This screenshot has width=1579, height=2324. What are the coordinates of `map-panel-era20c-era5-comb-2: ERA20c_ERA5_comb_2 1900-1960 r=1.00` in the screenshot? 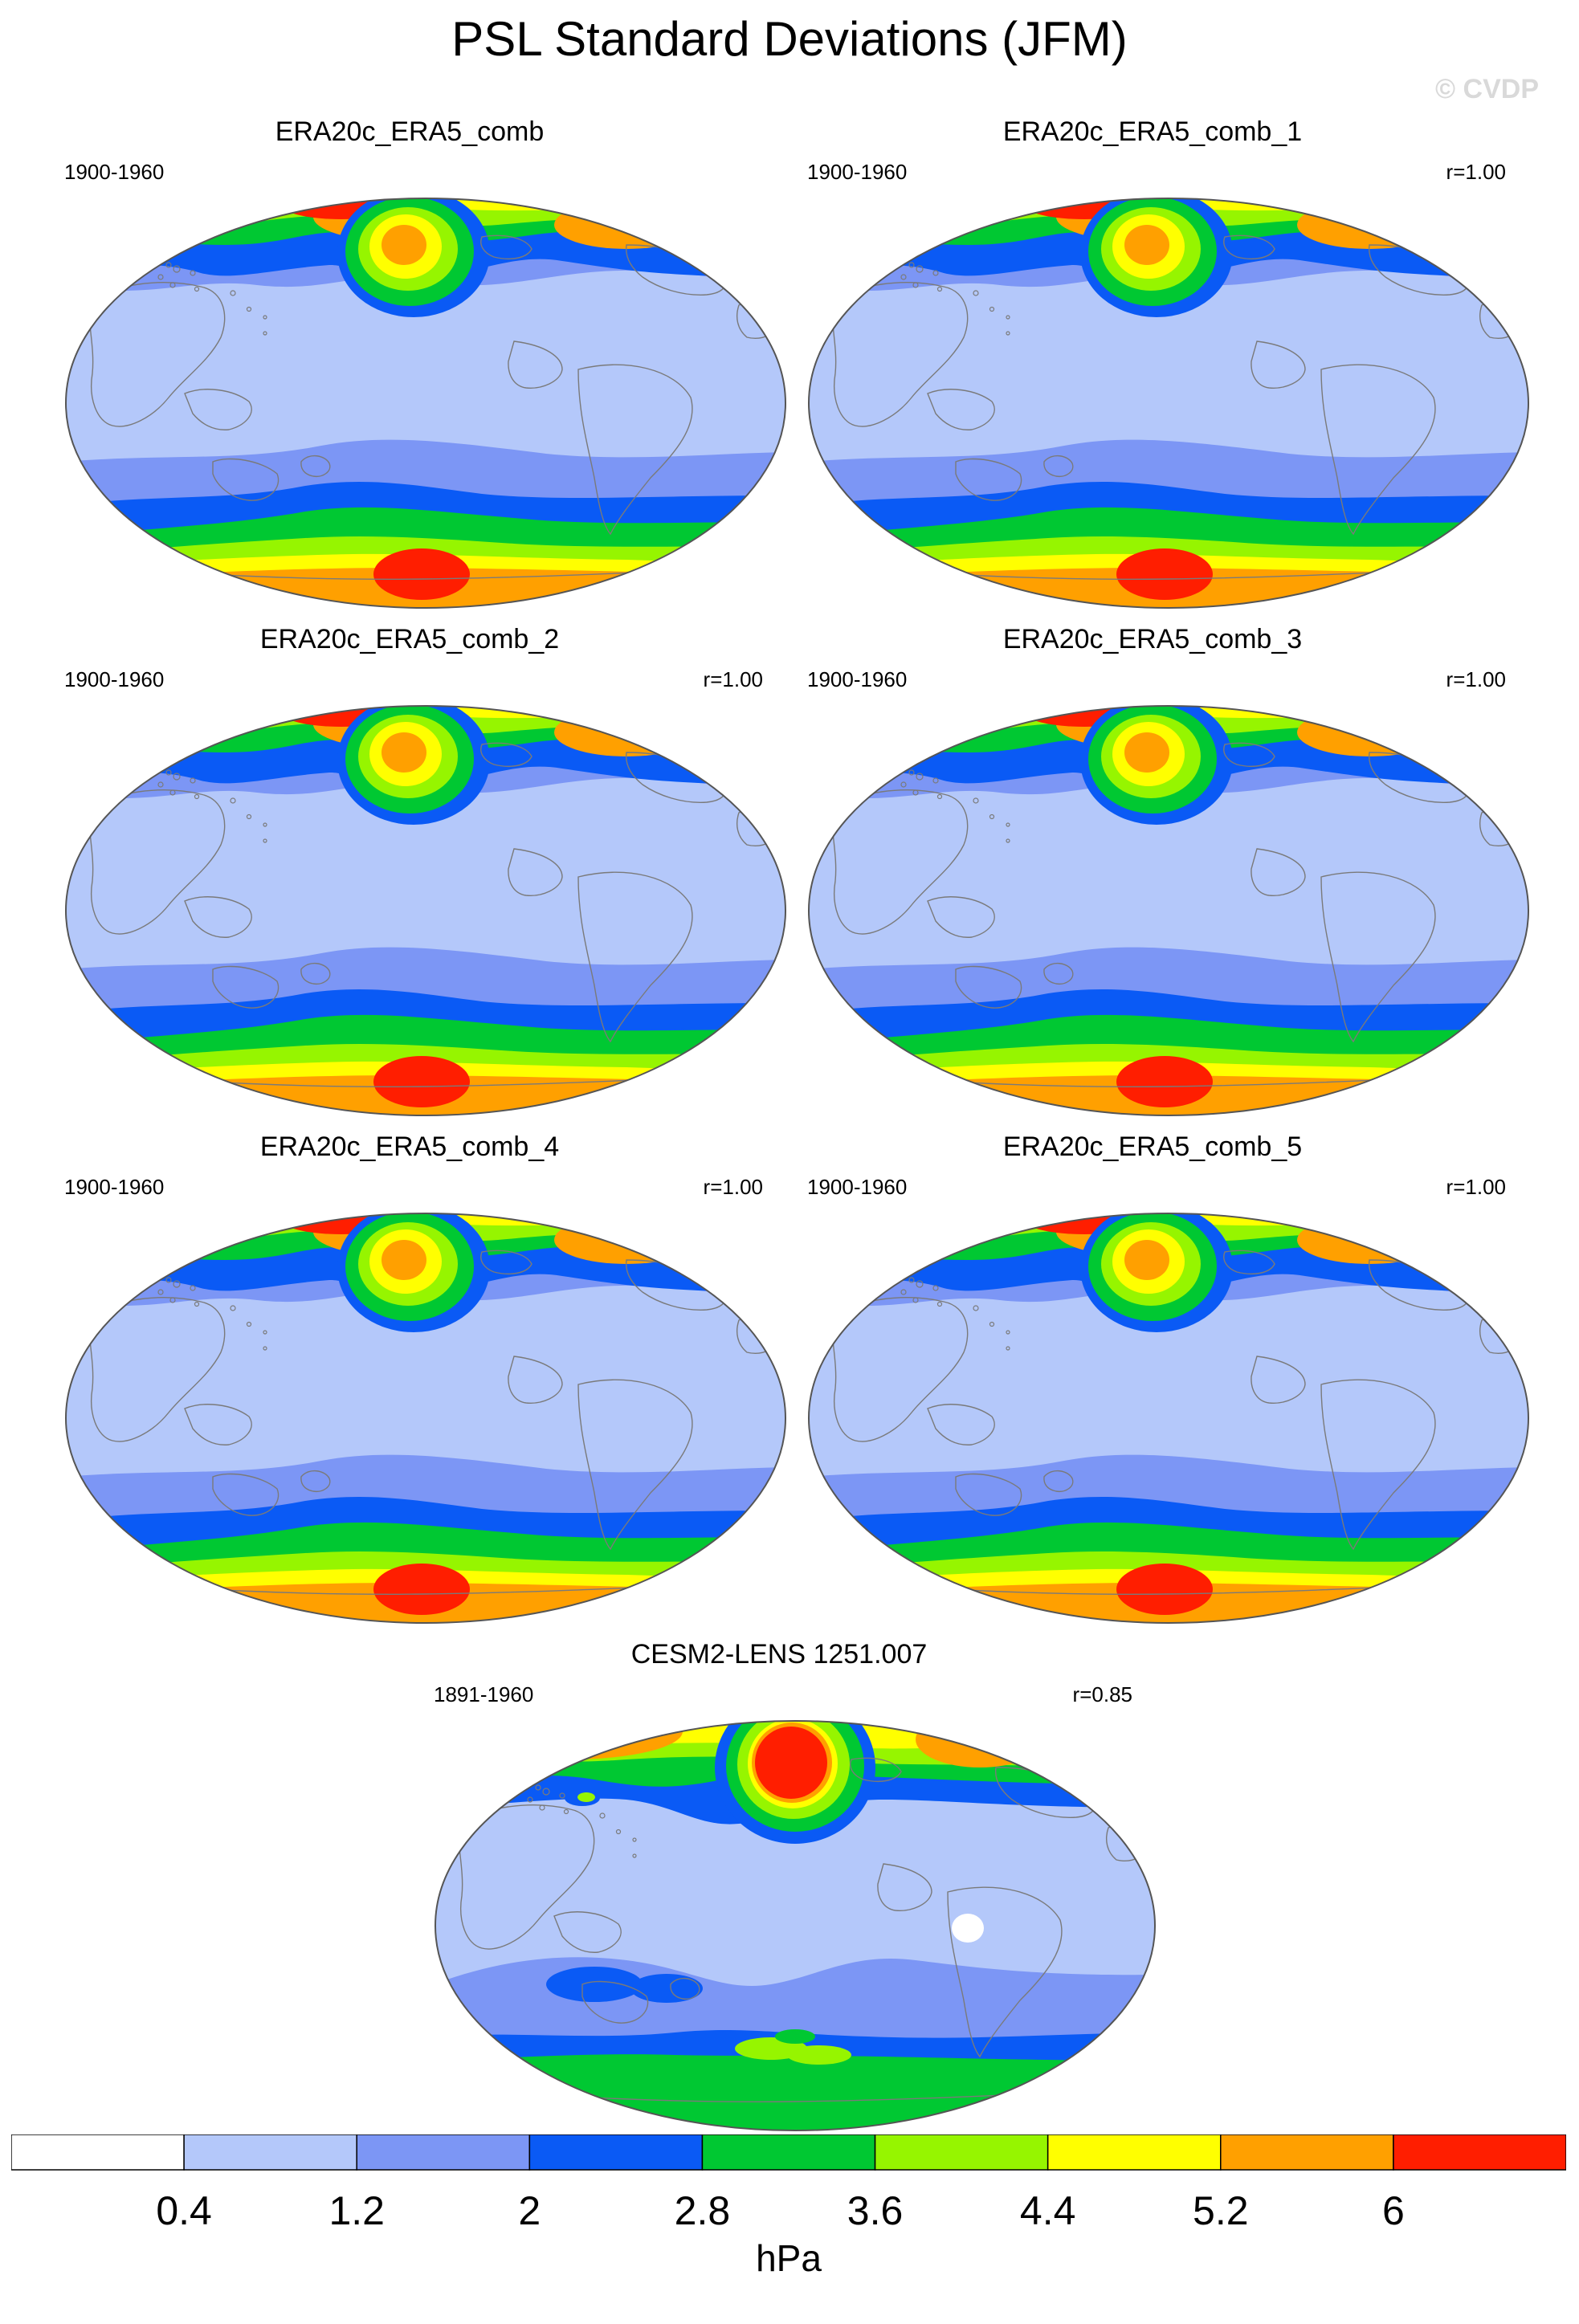 It's located at (409, 873).